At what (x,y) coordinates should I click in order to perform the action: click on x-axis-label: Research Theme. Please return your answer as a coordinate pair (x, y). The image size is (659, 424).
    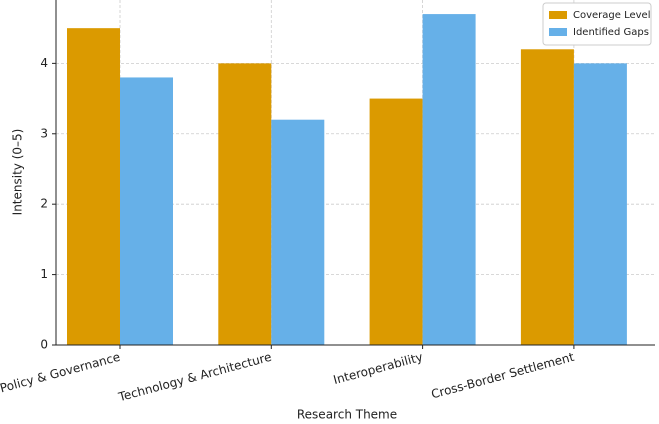
    Looking at the image, I should click on (347, 415).